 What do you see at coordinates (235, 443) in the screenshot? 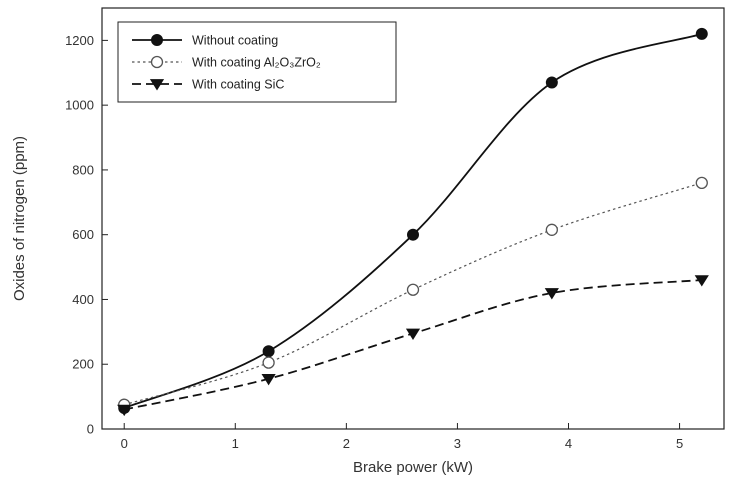
I see `x-tick-label: 1` at bounding box center [235, 443].